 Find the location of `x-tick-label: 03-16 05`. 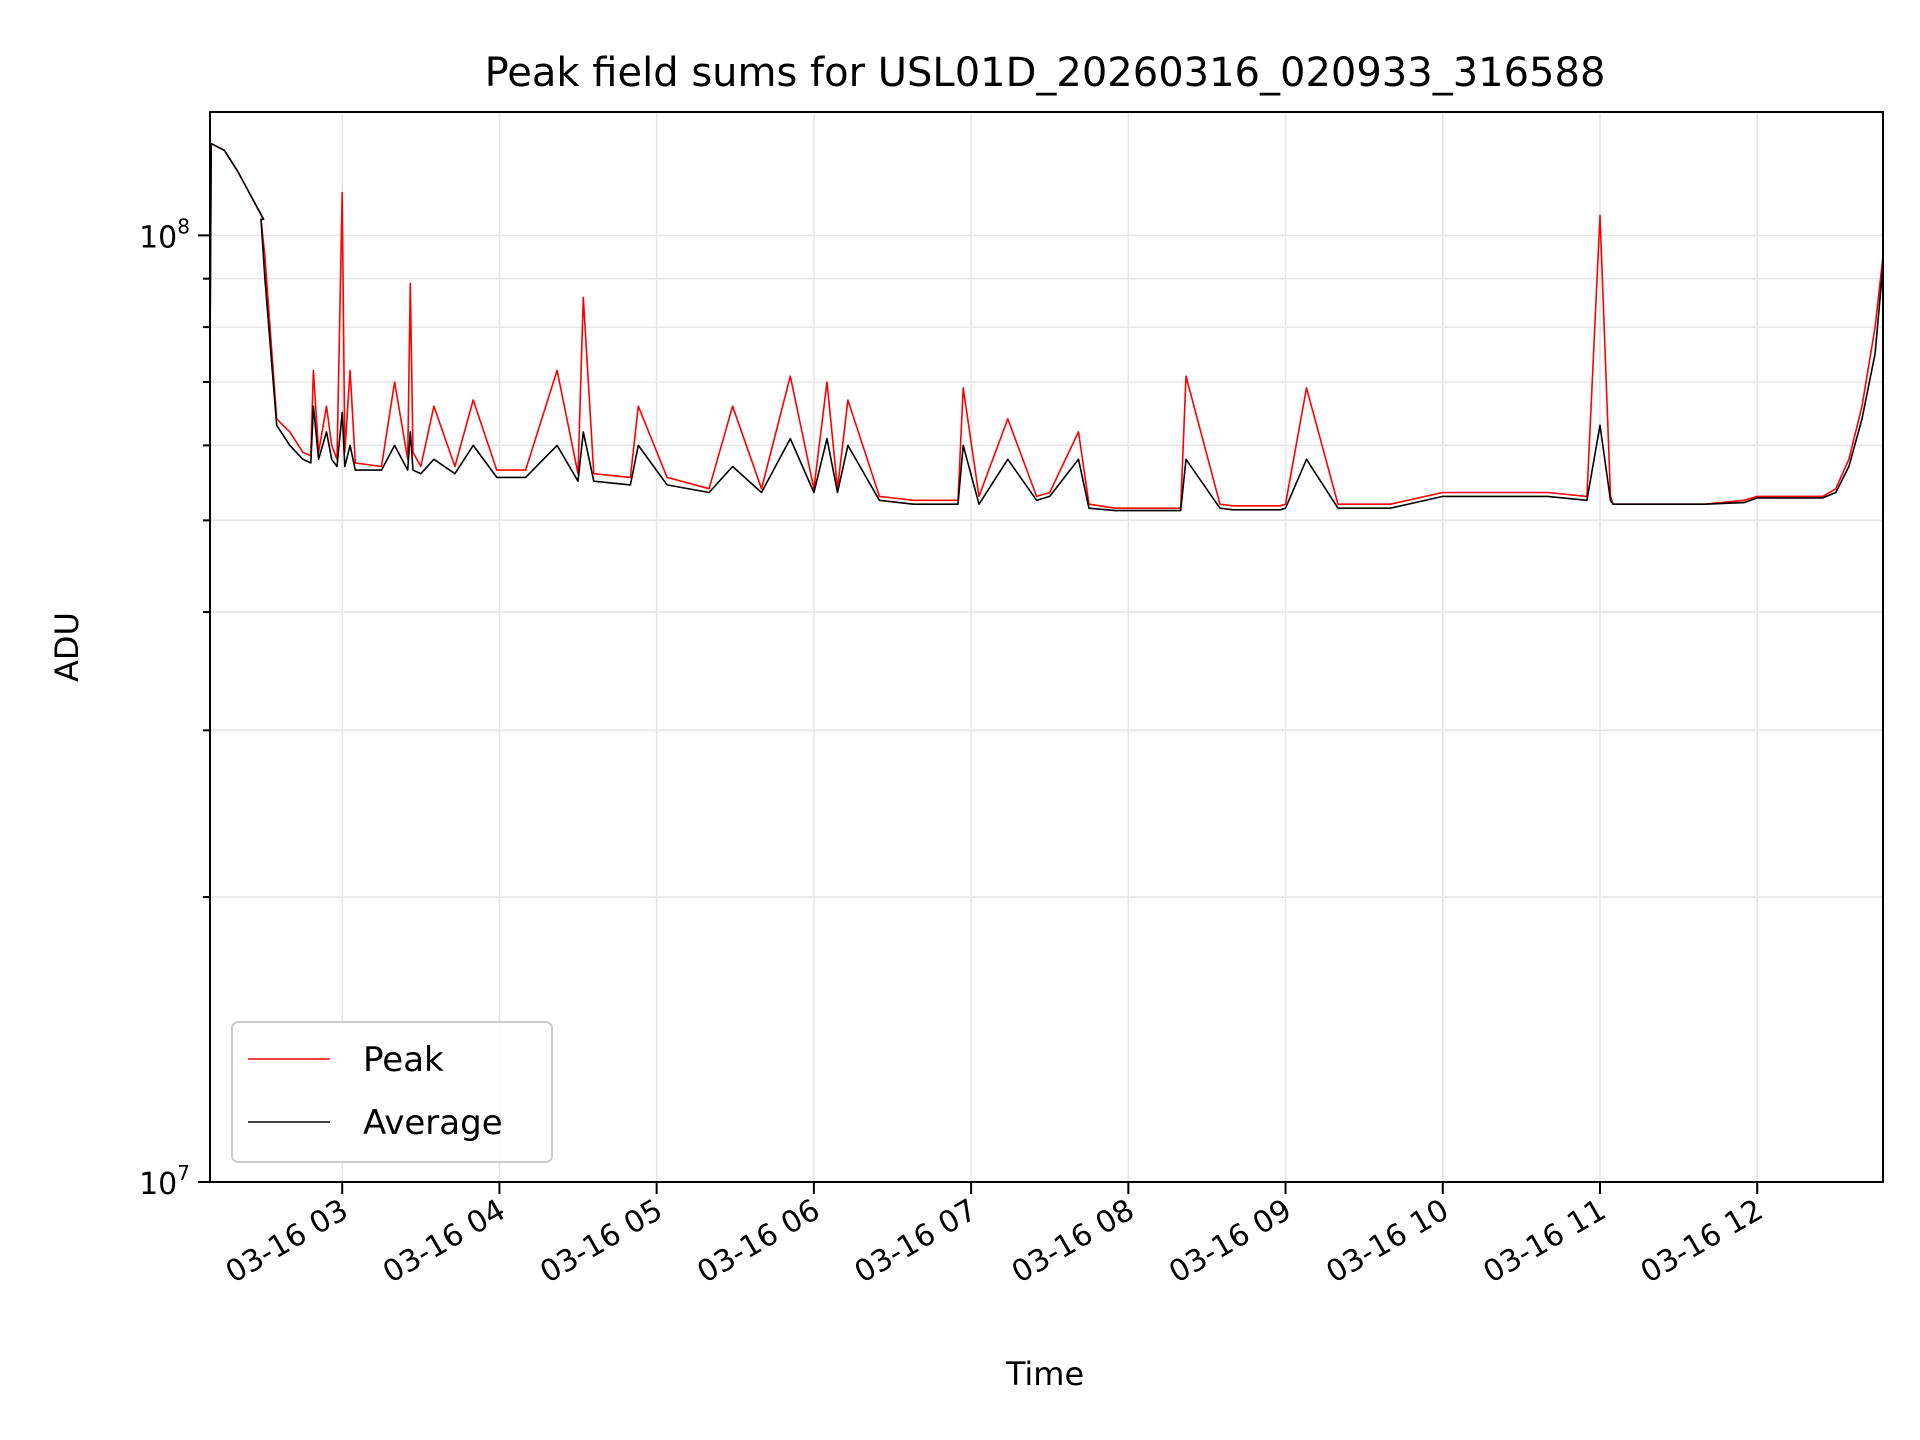

x-tick-label: 03-16 05 is located at coordinates (601, 1242).